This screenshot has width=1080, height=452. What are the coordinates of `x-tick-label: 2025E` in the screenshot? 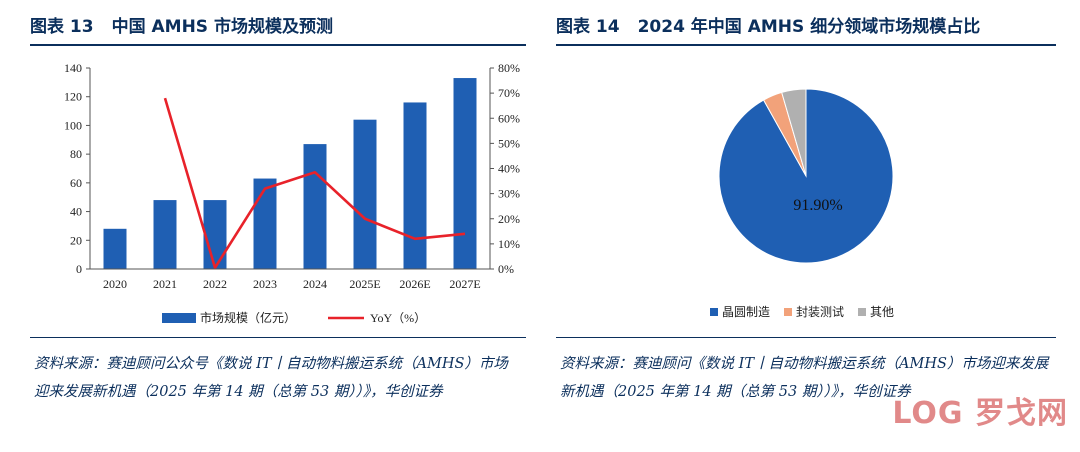 It's located at (364, 284).